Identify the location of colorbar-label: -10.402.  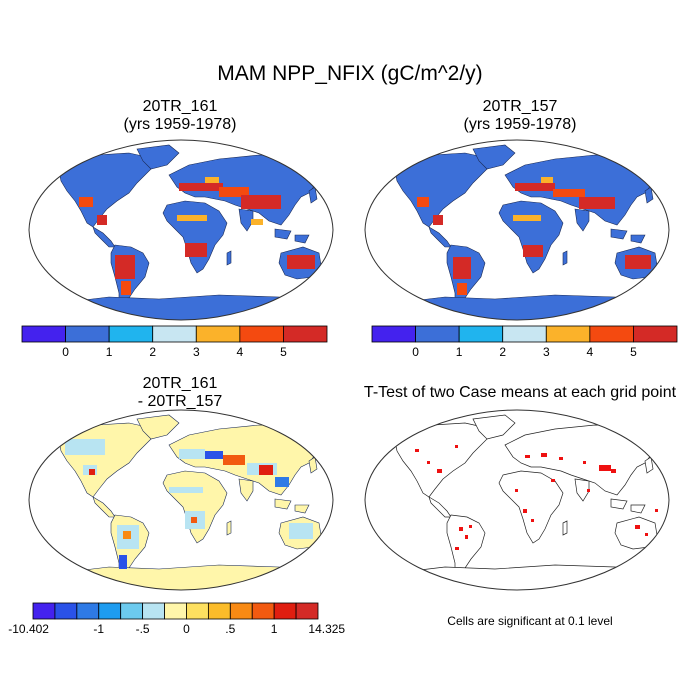
(28, 629).